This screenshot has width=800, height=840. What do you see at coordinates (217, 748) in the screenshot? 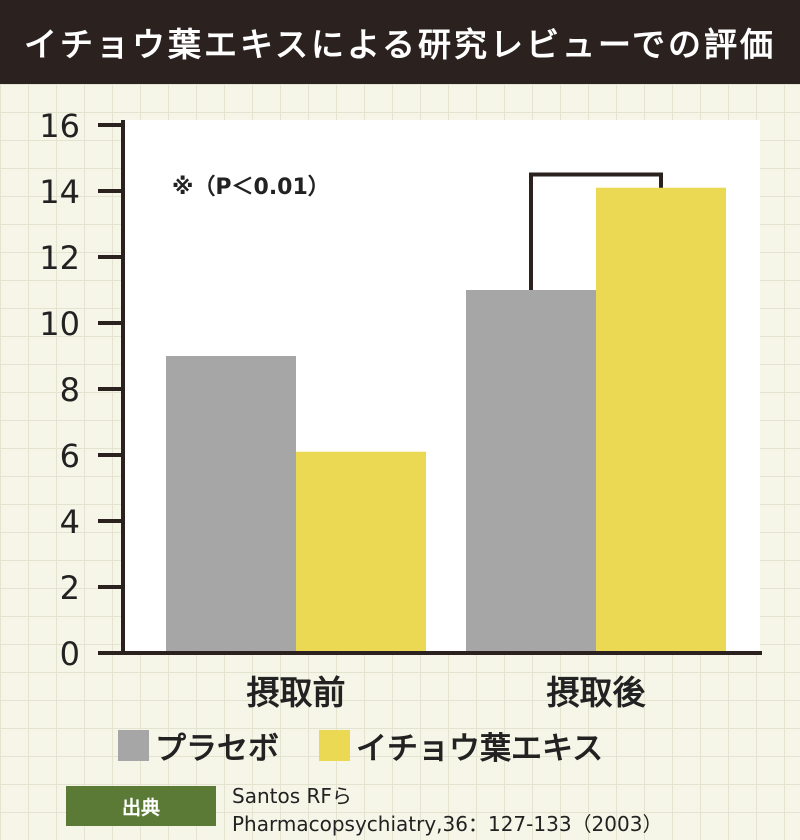
I see `legend-label-placebo: プラセボ` at bounding box center [217, 748].